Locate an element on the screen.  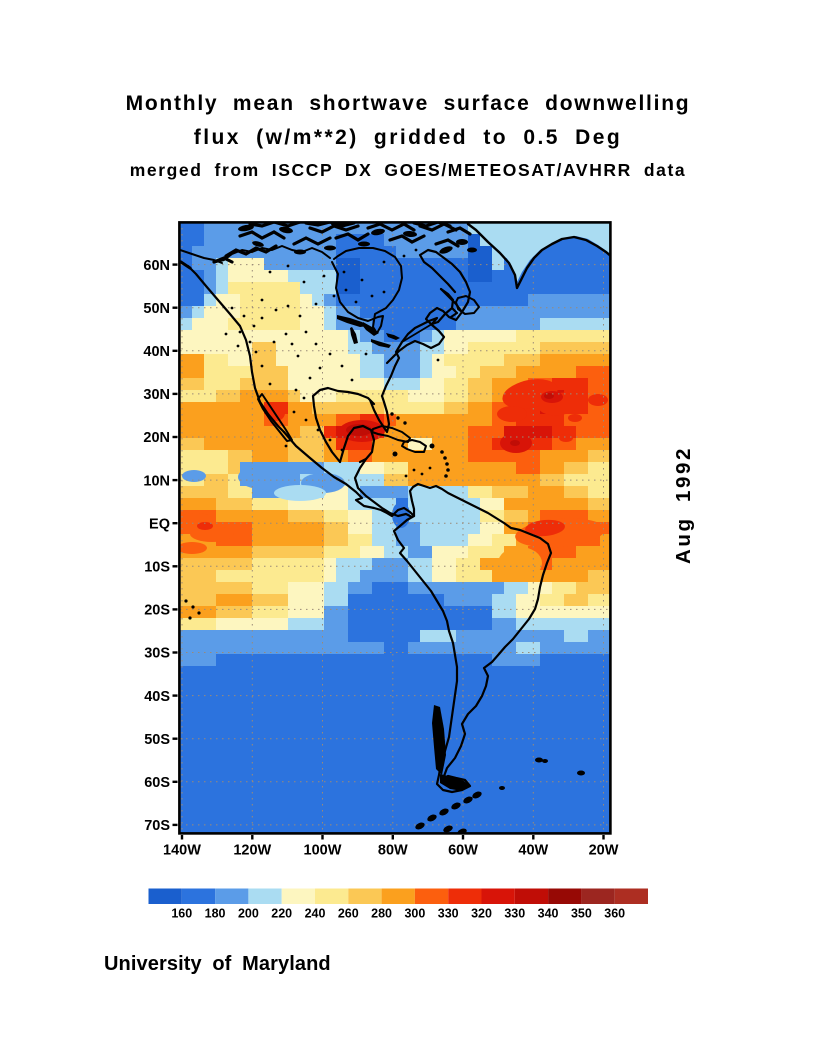
svg-text: 20W is located at coordinates (604, 851).